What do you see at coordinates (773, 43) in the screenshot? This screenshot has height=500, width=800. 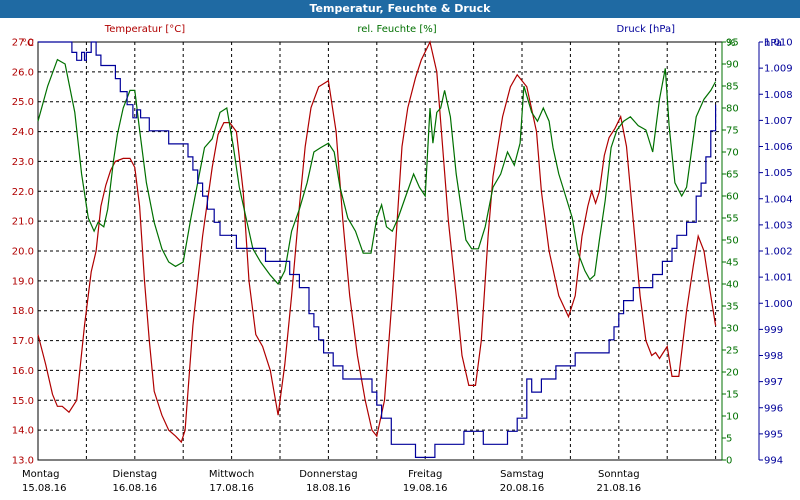 I see `press-unit-label: hPa` at bounding box center [773, 43].